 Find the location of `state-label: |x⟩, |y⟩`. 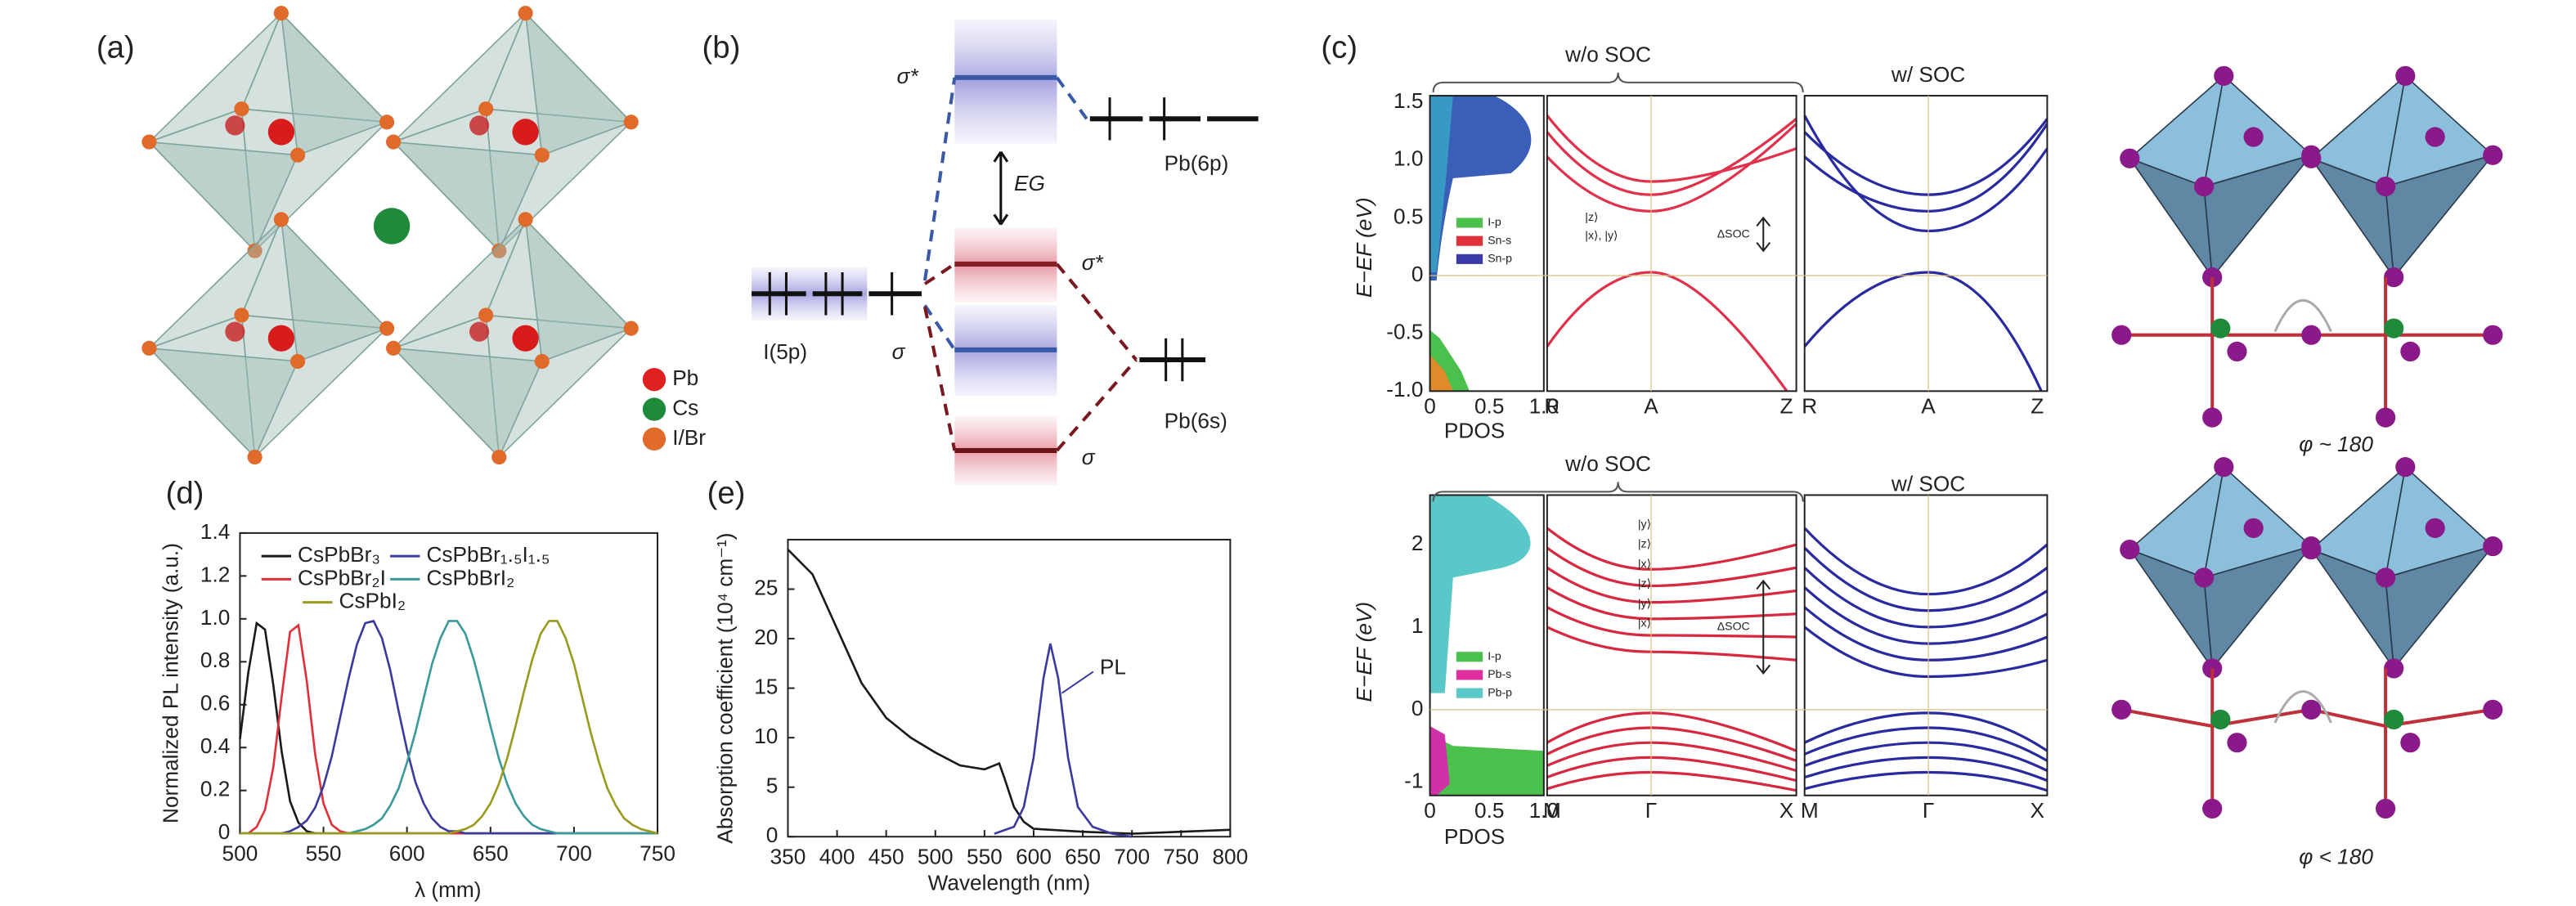

state-label: |x⟩, |y⟩ is located at coordinates (1601, 234).